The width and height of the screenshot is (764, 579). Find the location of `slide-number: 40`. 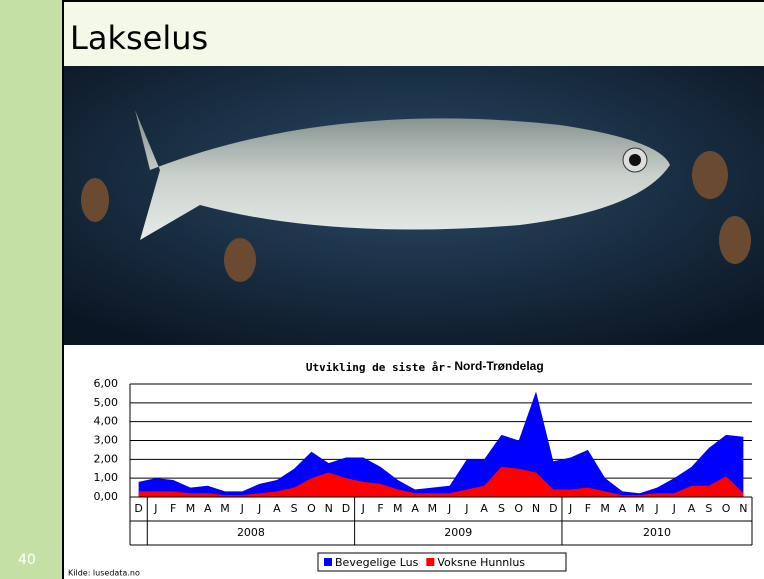

slide-number: 40 is located at coordinates (27, 560).